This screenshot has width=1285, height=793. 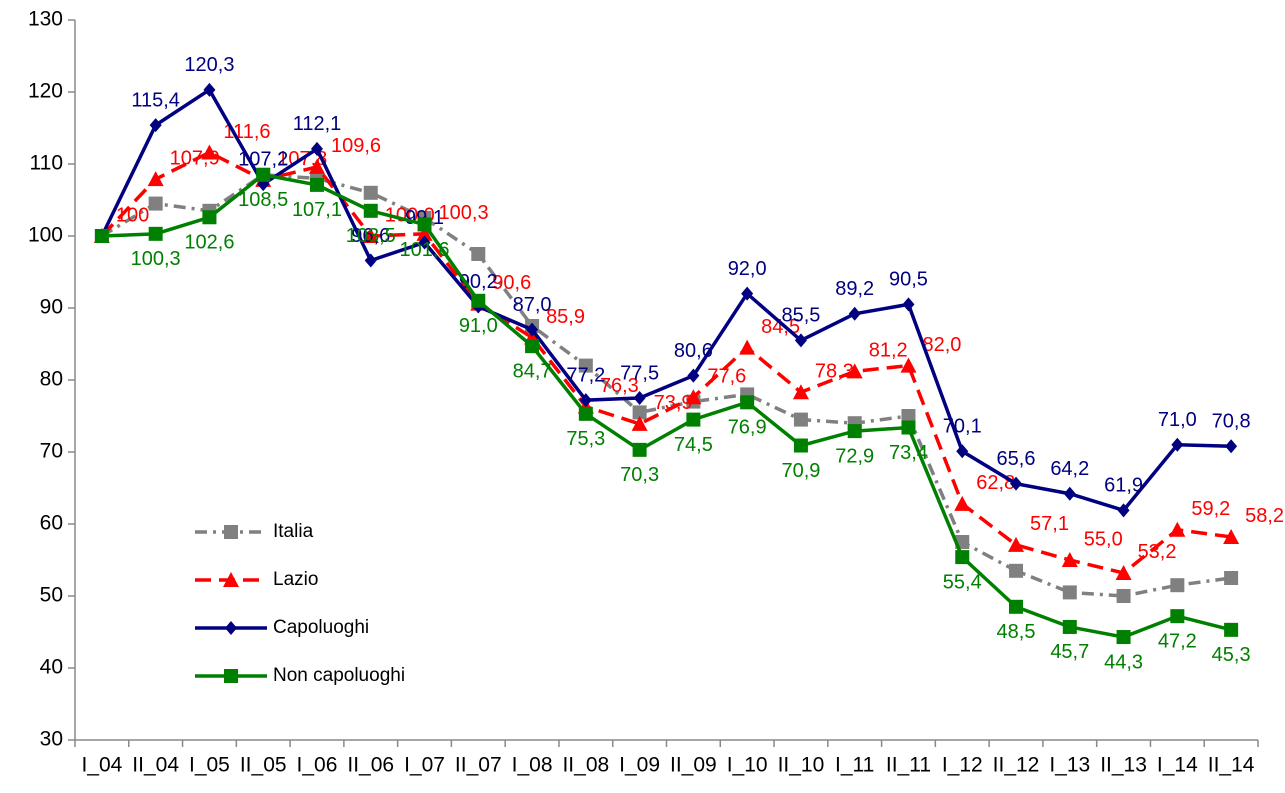 I want to click on y-tick-label: 80, so click(x=51, y=379).